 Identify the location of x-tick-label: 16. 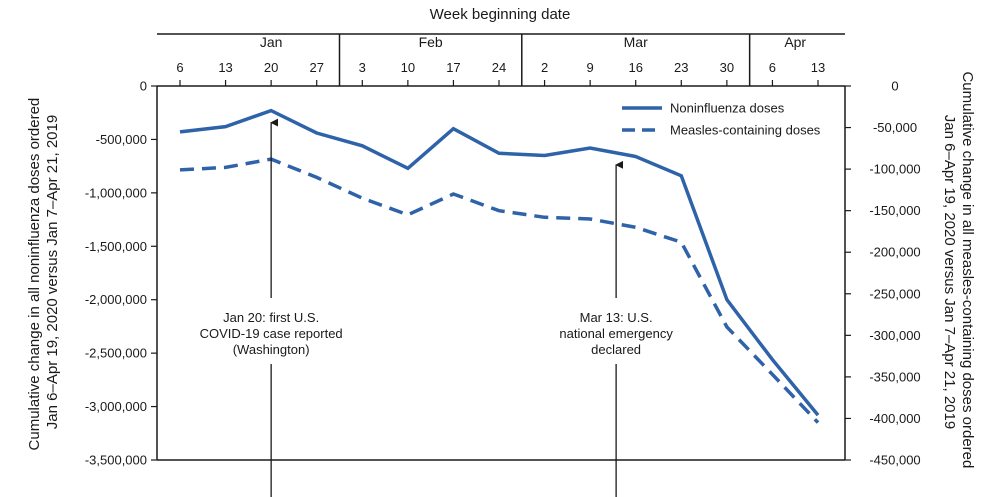
(635, 67).